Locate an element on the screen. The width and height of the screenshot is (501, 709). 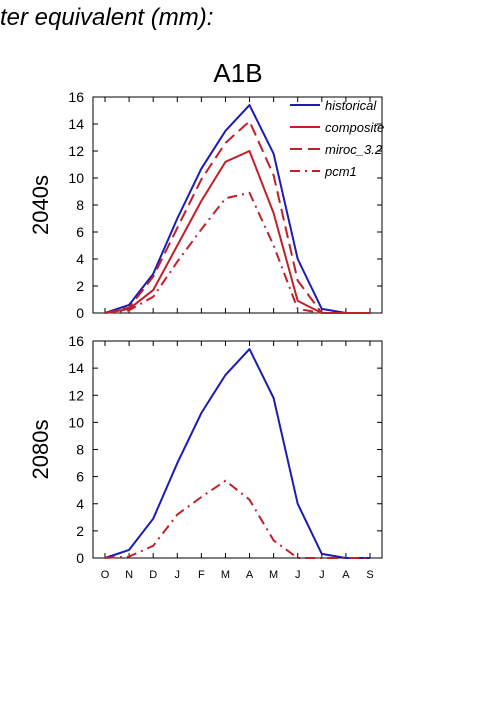
legend-label: historical is located at coordinates (351, 105).